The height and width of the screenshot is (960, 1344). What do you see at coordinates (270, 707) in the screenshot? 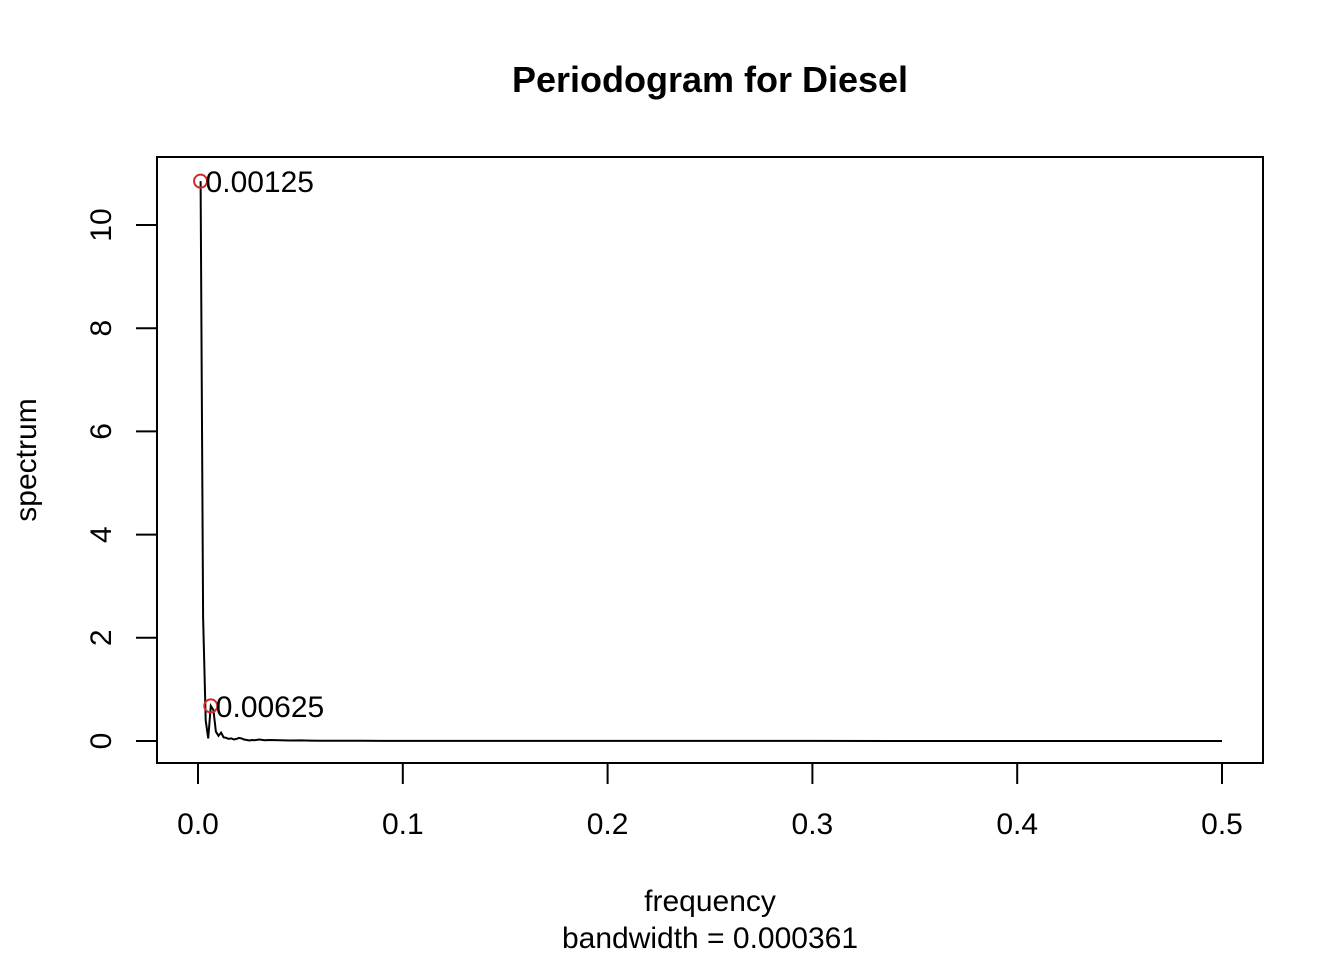
I see `peak-label: 0.00625` at bounding box center [270, 707].